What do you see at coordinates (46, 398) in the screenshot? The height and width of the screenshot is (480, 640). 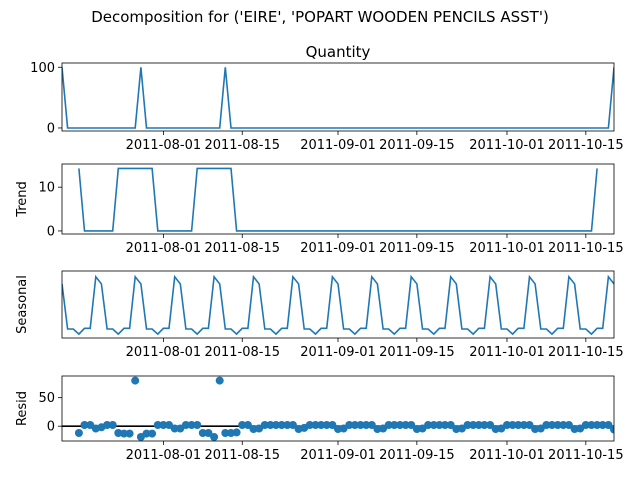 I see `y-tick-label: 50` at bounding box center [46, 398].